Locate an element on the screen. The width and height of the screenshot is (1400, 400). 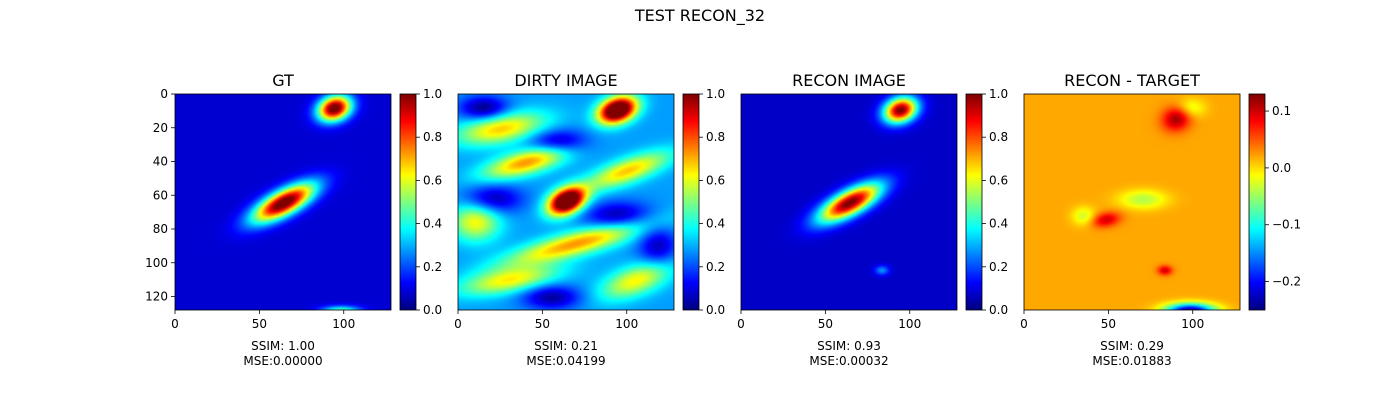
colorbar-tick-label: −0.1 is located at coordinates (1286, 225).